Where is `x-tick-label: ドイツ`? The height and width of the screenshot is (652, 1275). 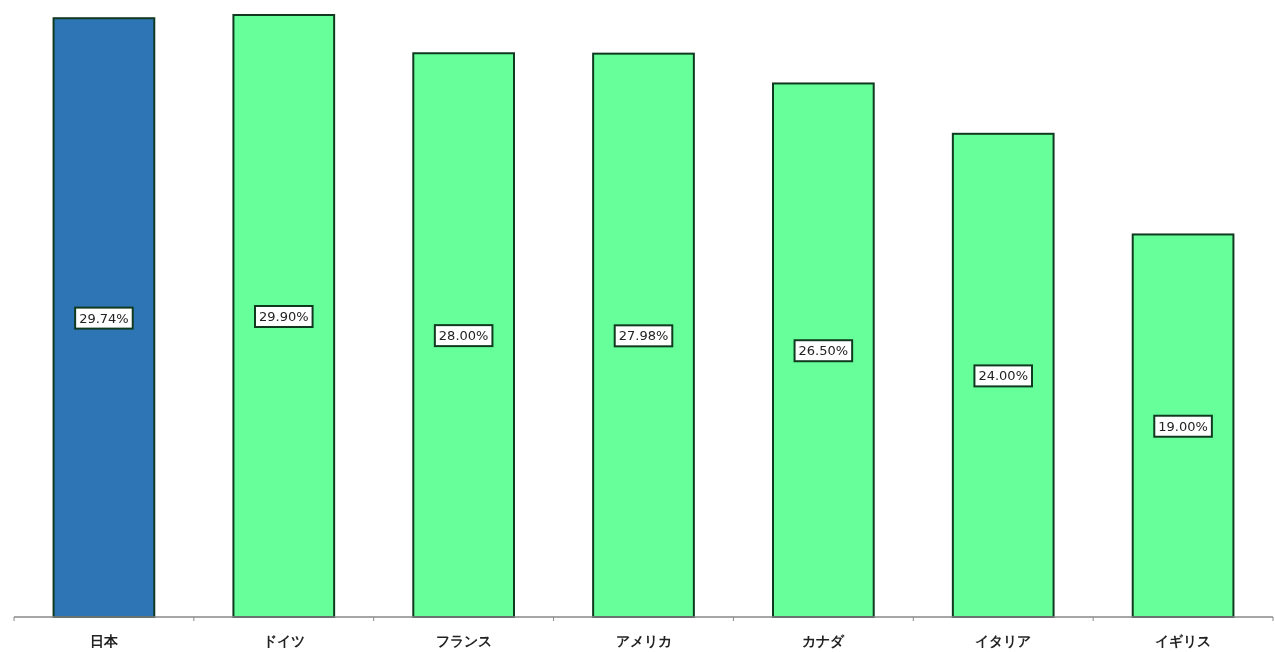
x-tick-label: ドイツ is located at coordinates (283, 641).